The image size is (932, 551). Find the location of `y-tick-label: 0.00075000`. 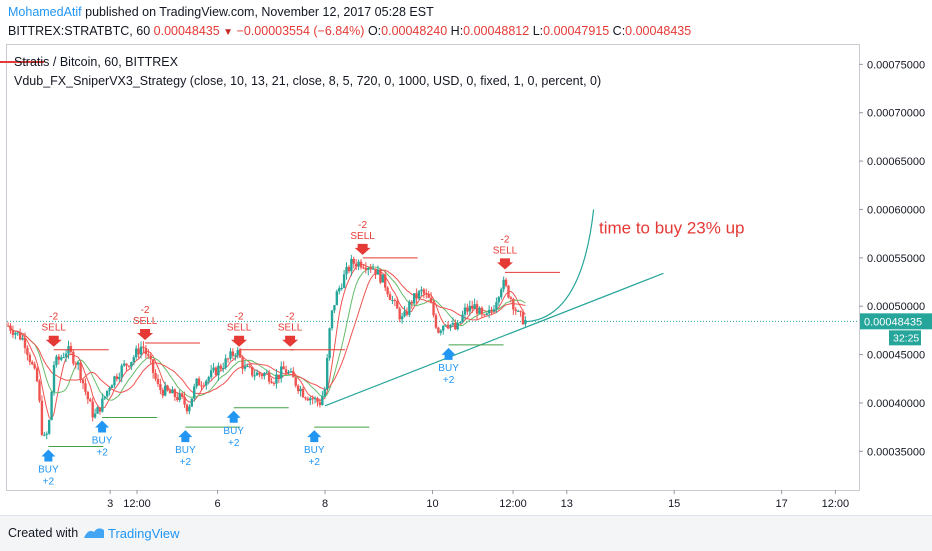

y-tick-label: 0.00075000 is located at coordinates (896, 65).